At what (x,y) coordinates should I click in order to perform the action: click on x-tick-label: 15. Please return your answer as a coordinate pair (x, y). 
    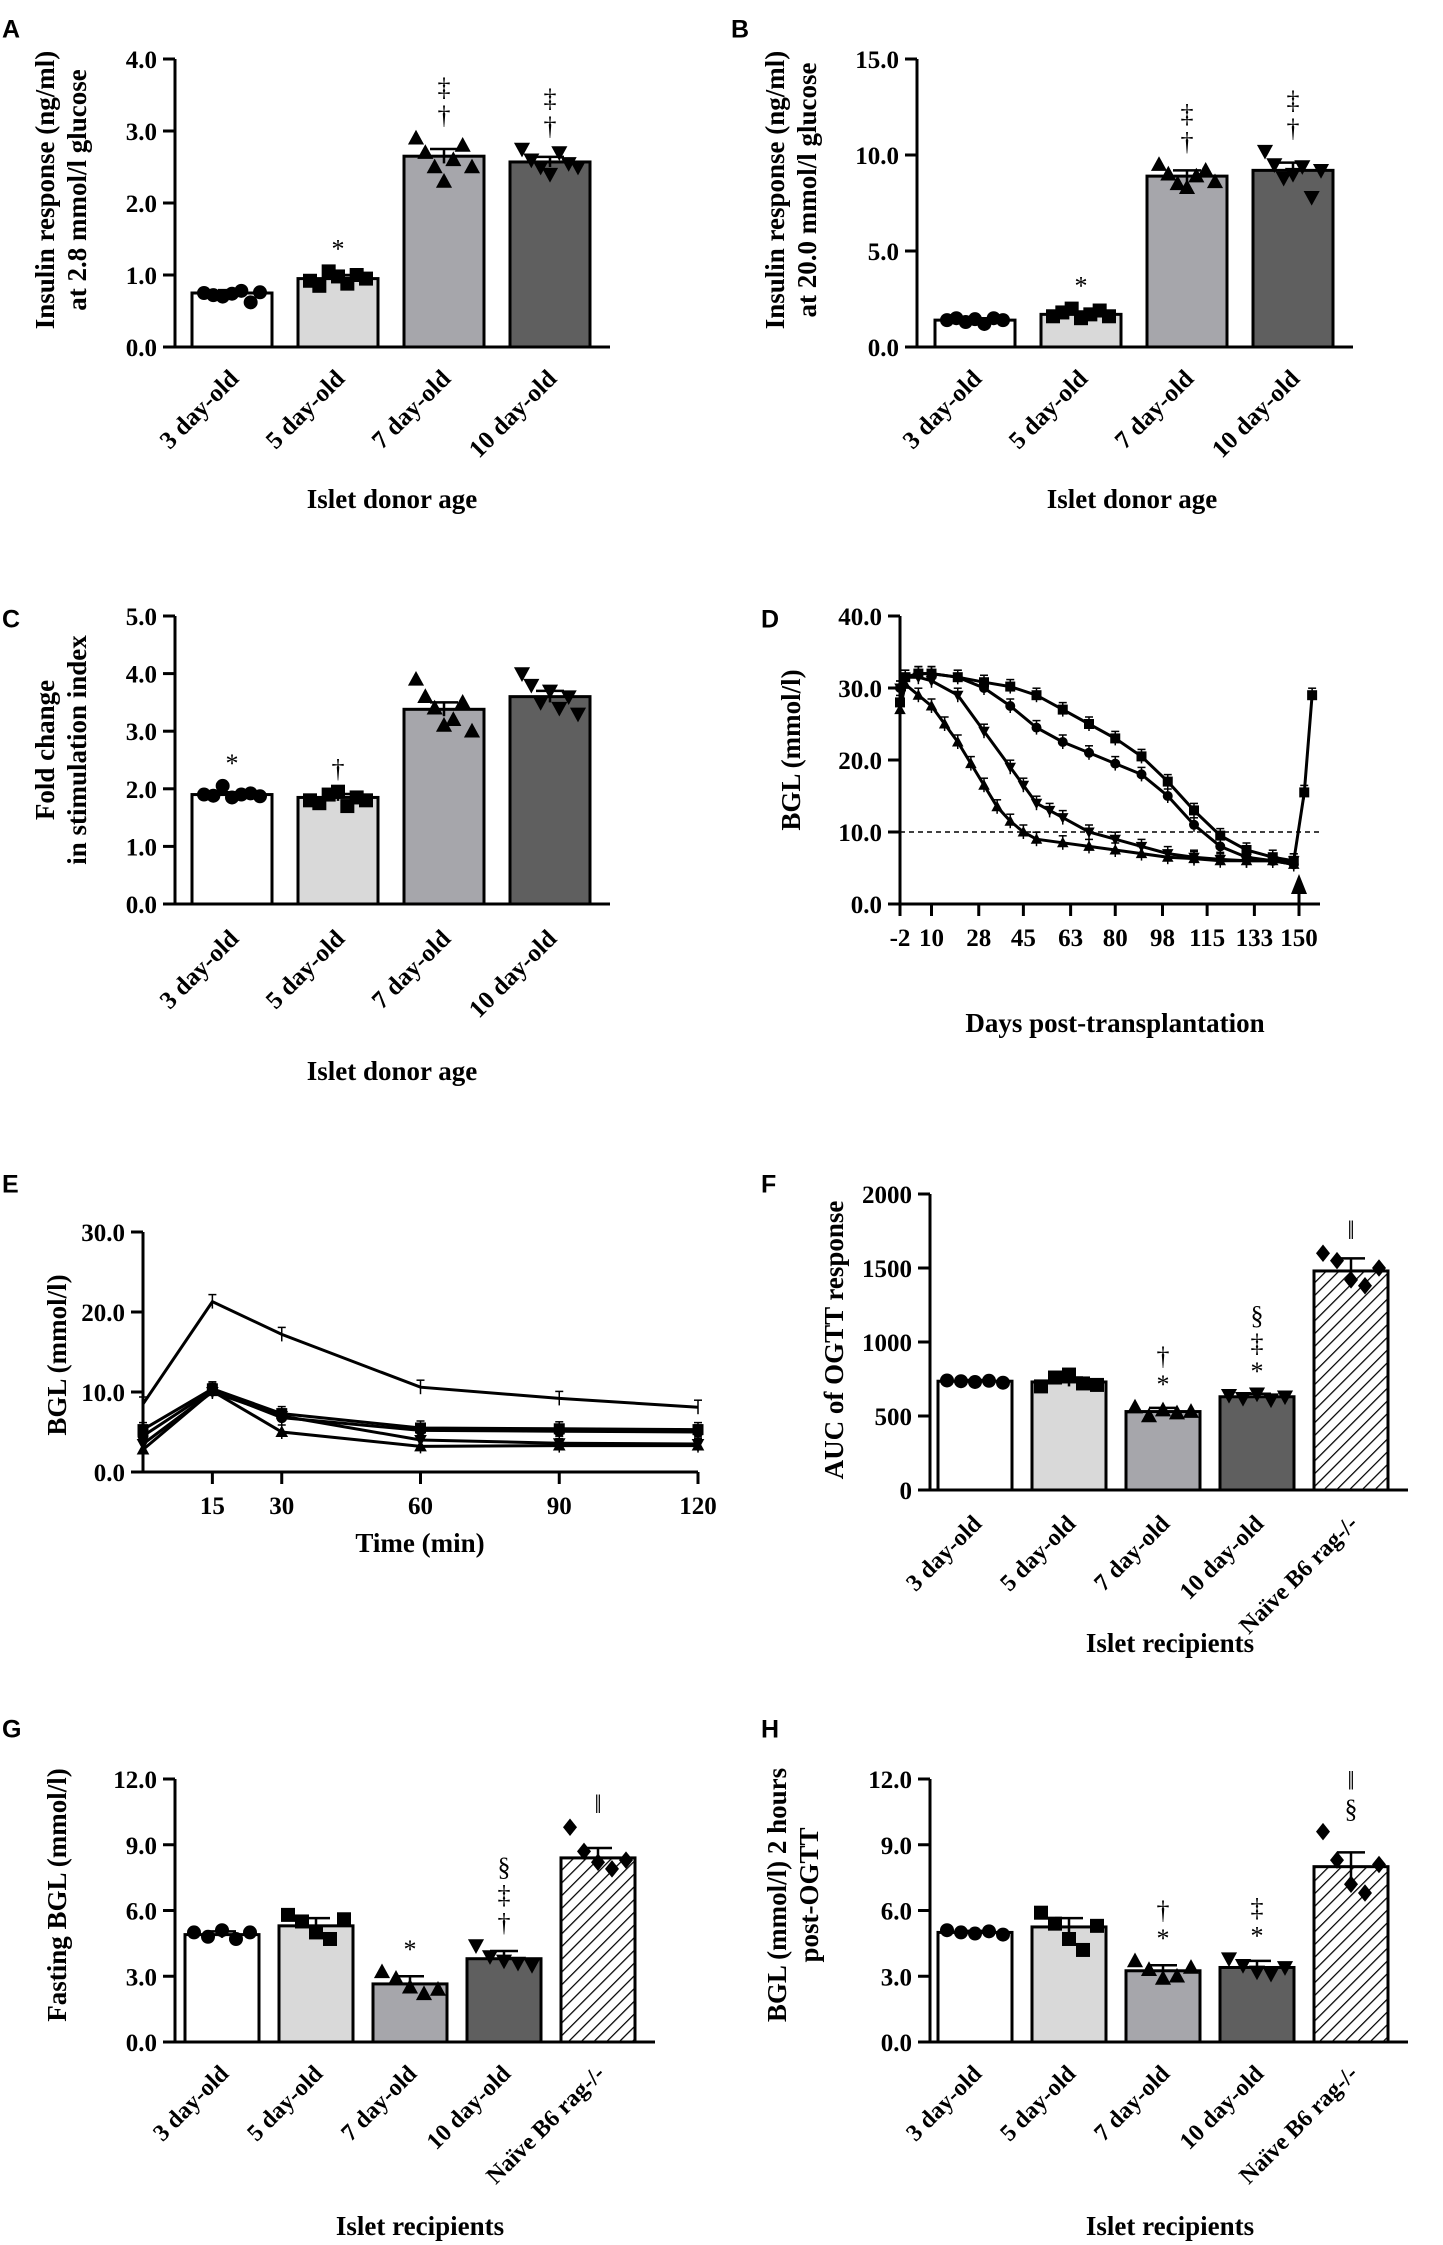
    Looking at the image, I should click on (212, 1506).